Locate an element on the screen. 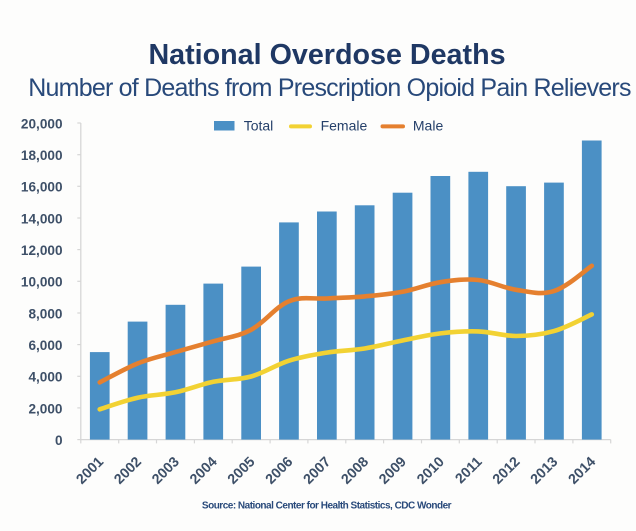 This screenshot has width=636, height=531. svg-text: 6,000 is located at coordinates (45, 345).